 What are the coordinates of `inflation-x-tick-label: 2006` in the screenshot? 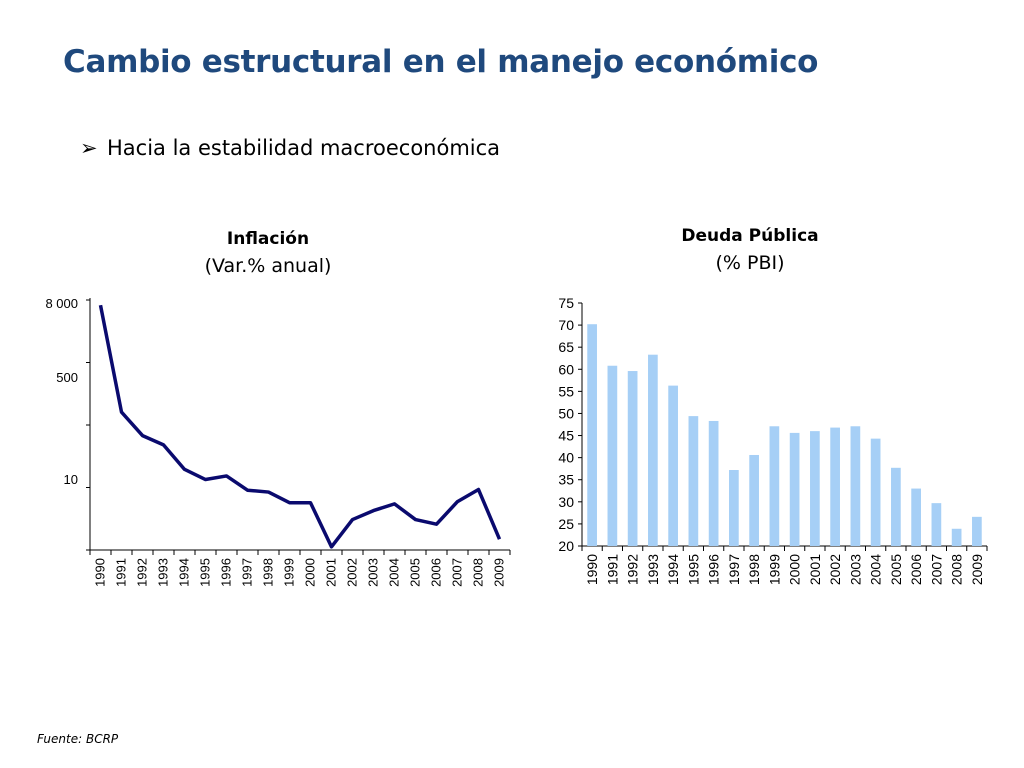 It's located at (436, 572).